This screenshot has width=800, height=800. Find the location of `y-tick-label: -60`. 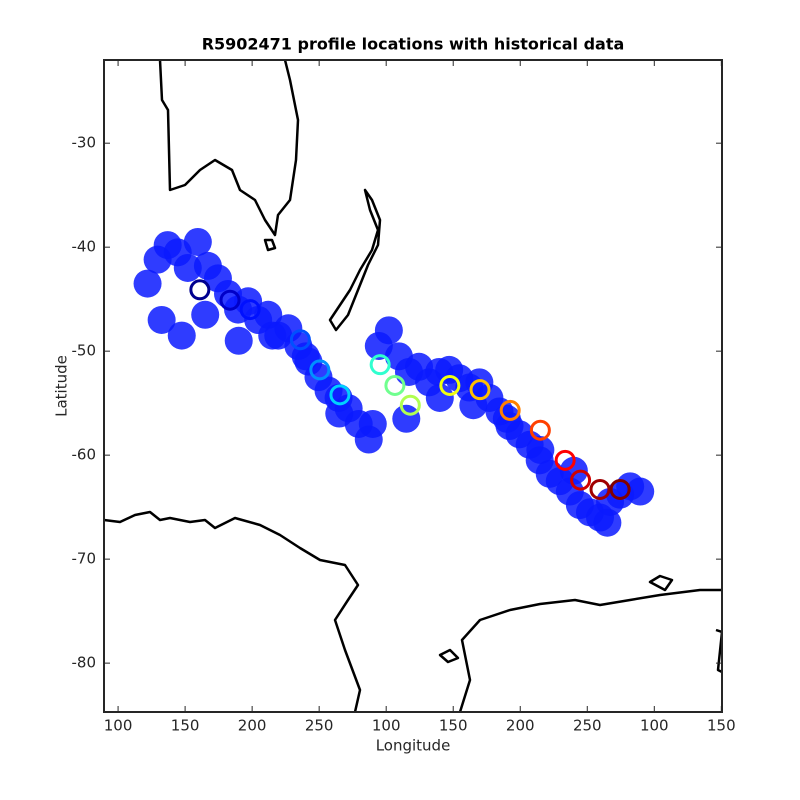

y-tick-label: -60 is located at coordinates (84, 455).